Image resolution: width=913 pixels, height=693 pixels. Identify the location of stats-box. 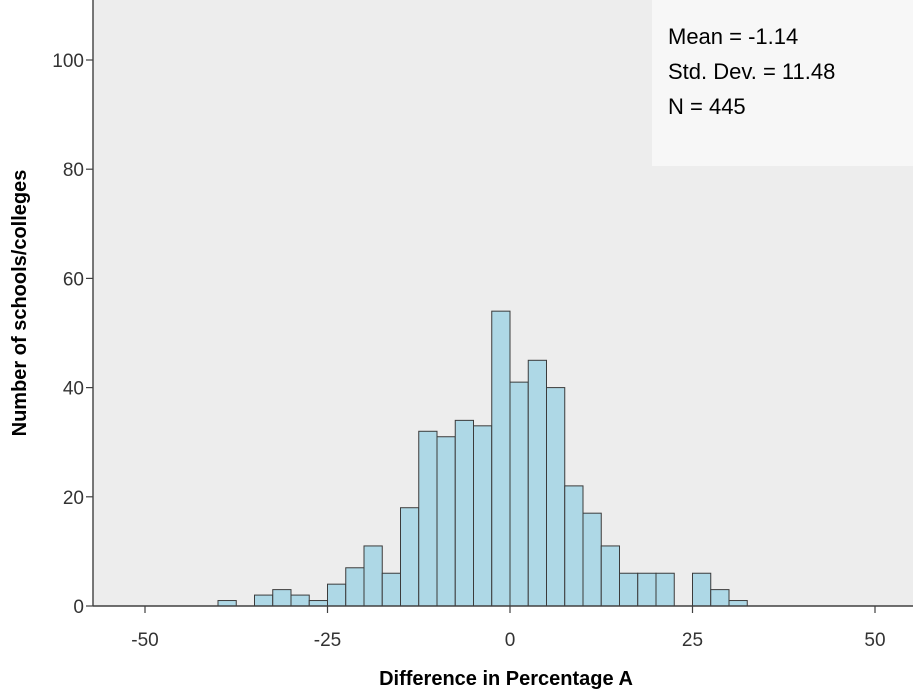
(782, 83).